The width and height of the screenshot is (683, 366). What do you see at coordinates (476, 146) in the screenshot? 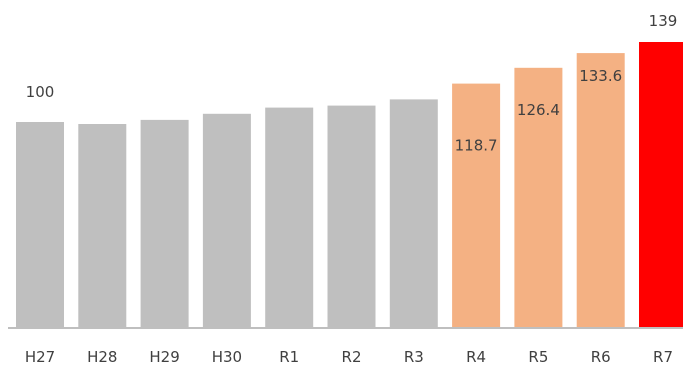
I see `data-label-r4: 118.7` at bounding box center [476, 146].